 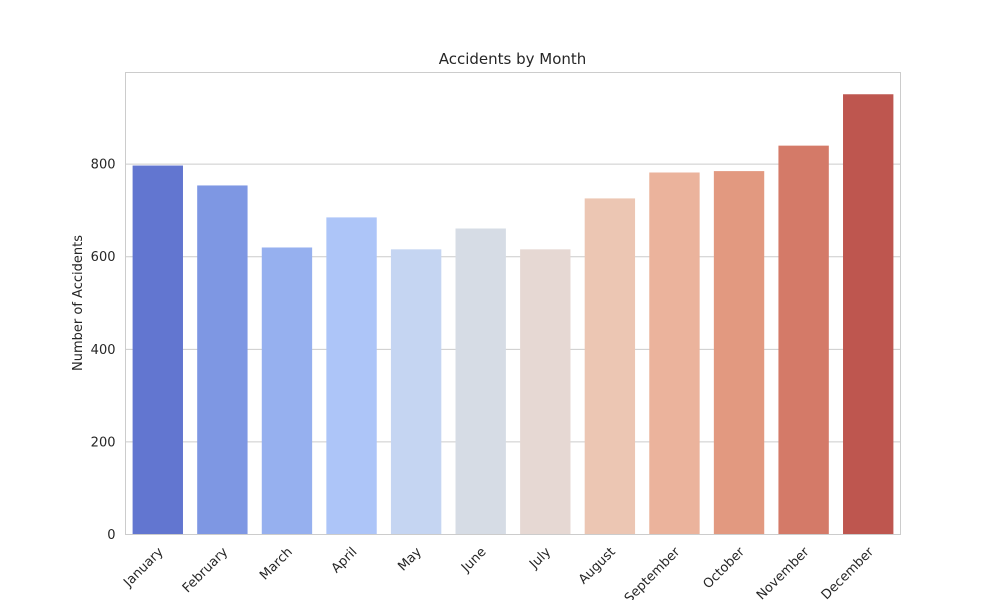 I want to click on y-tick-label: 400, so click(x=103, y=350).